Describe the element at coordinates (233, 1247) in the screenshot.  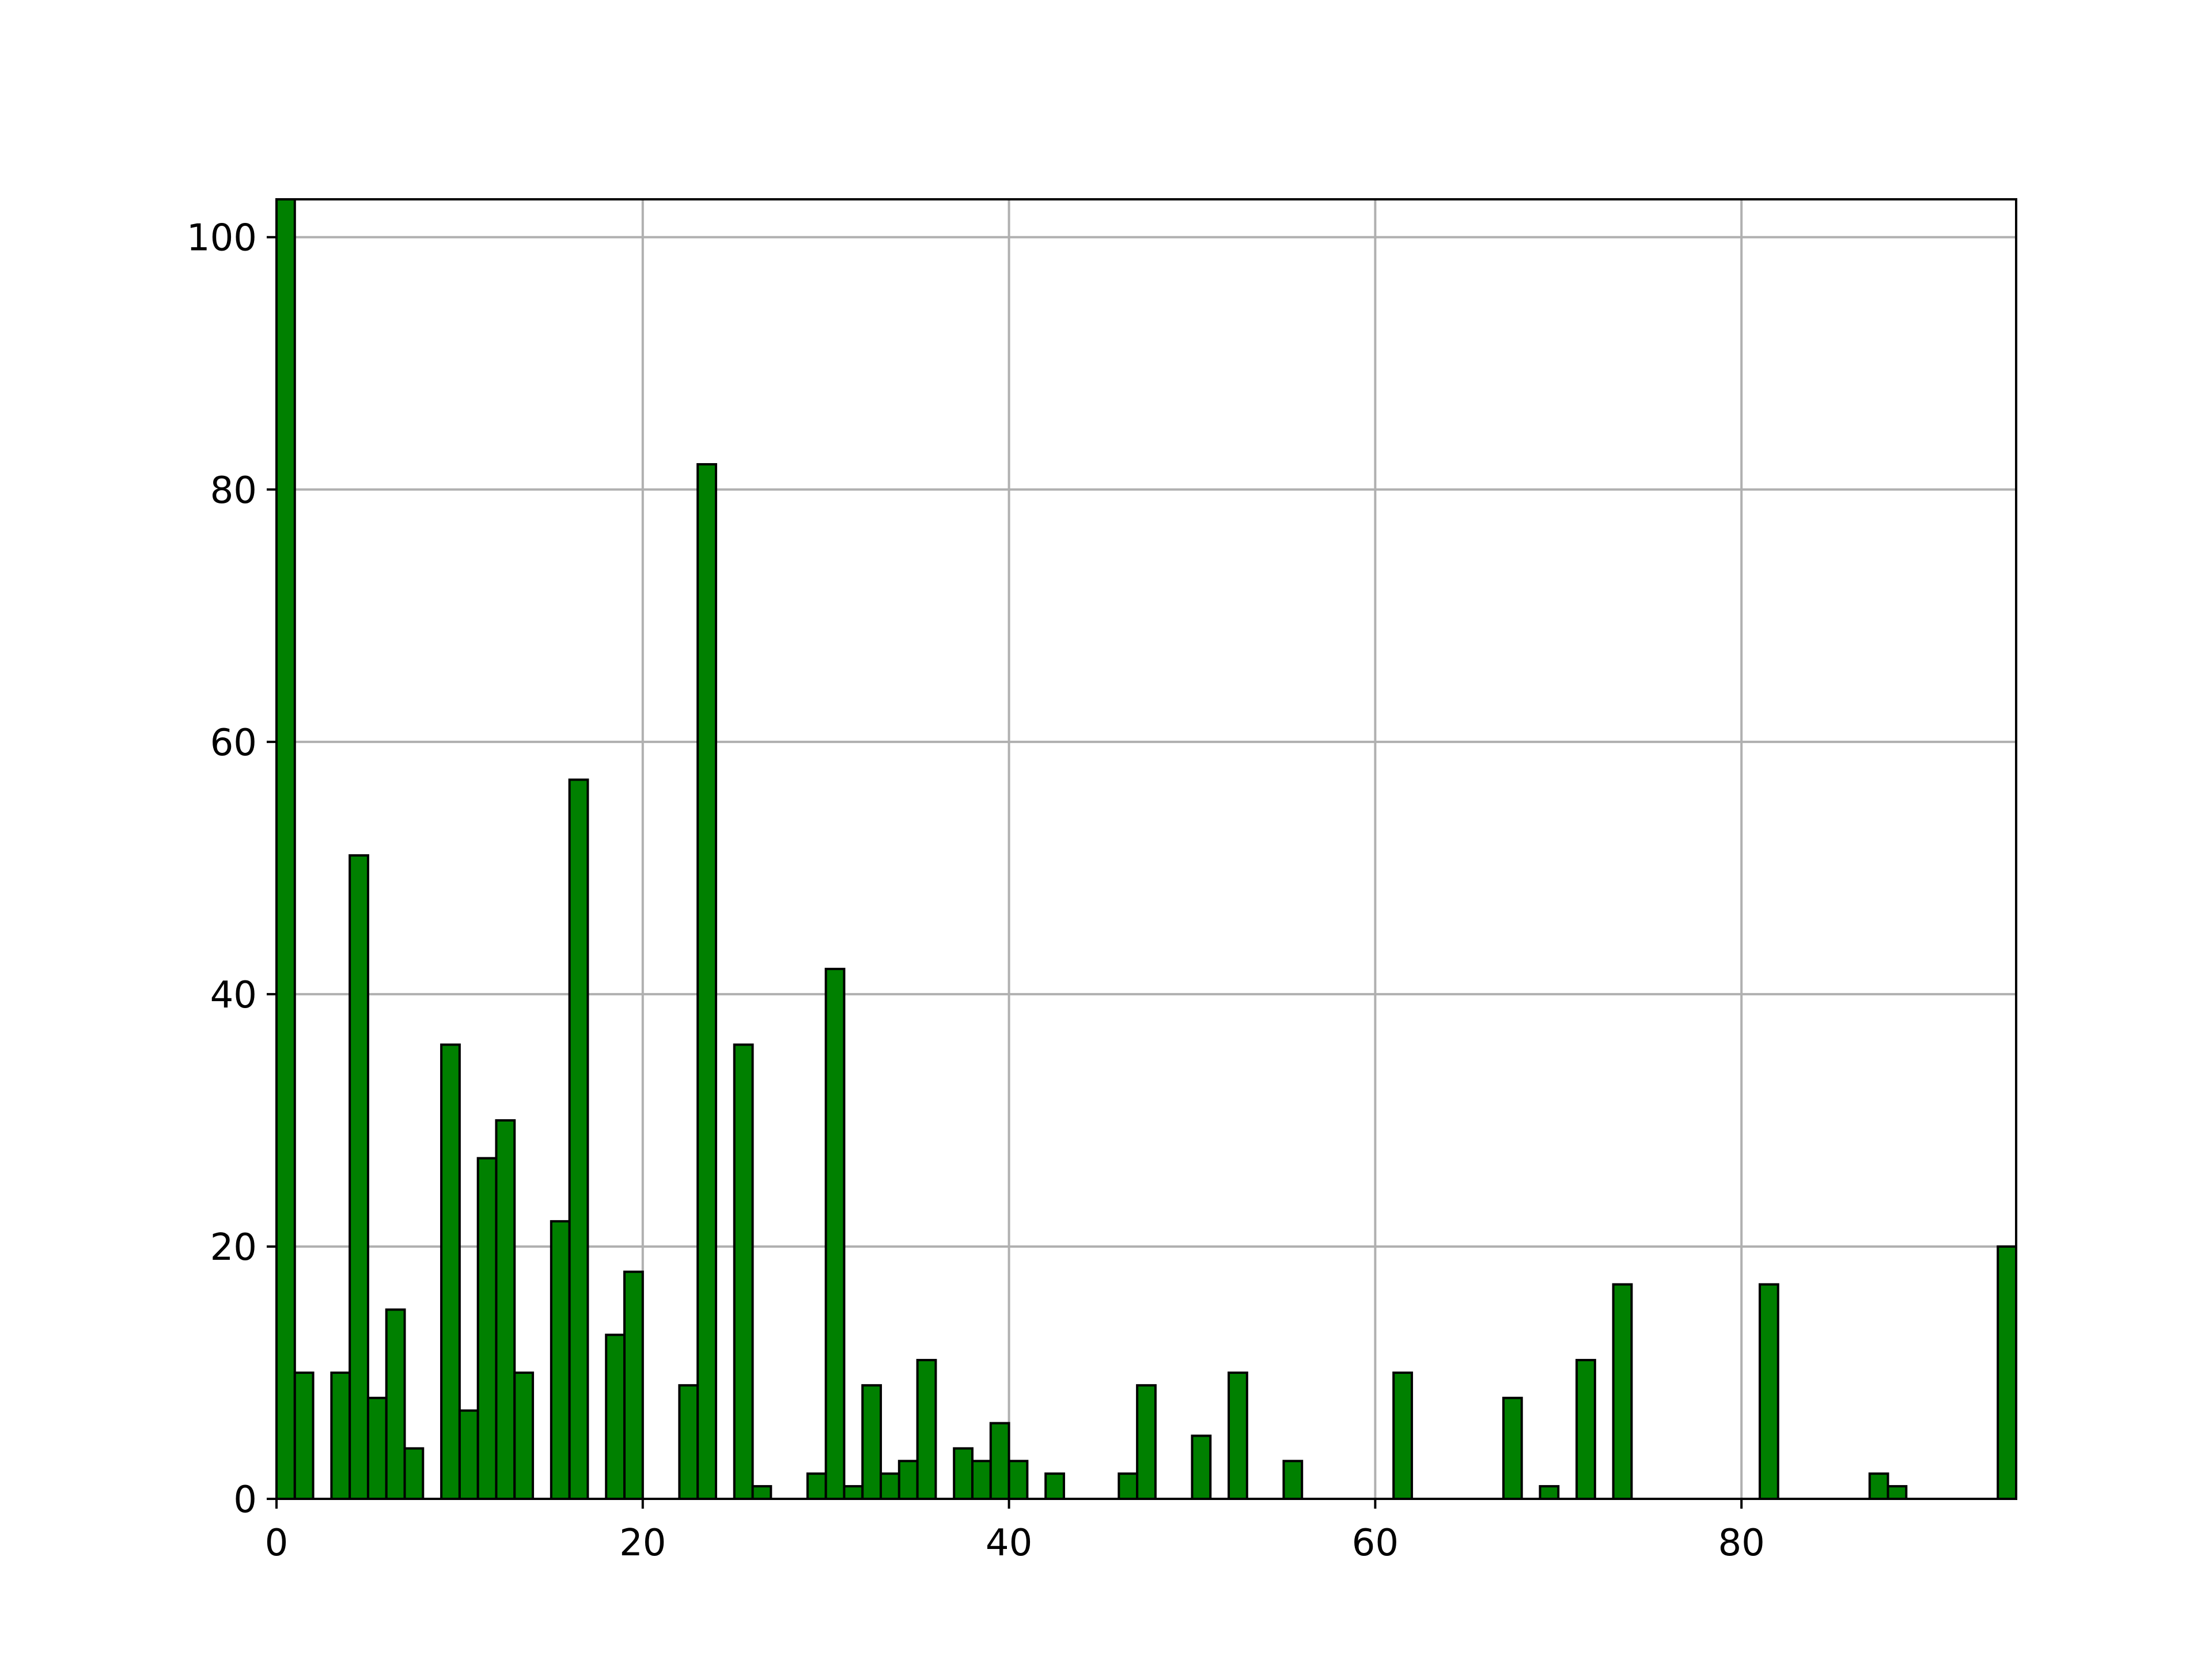
I see `y-tick-label: 20` at that location.